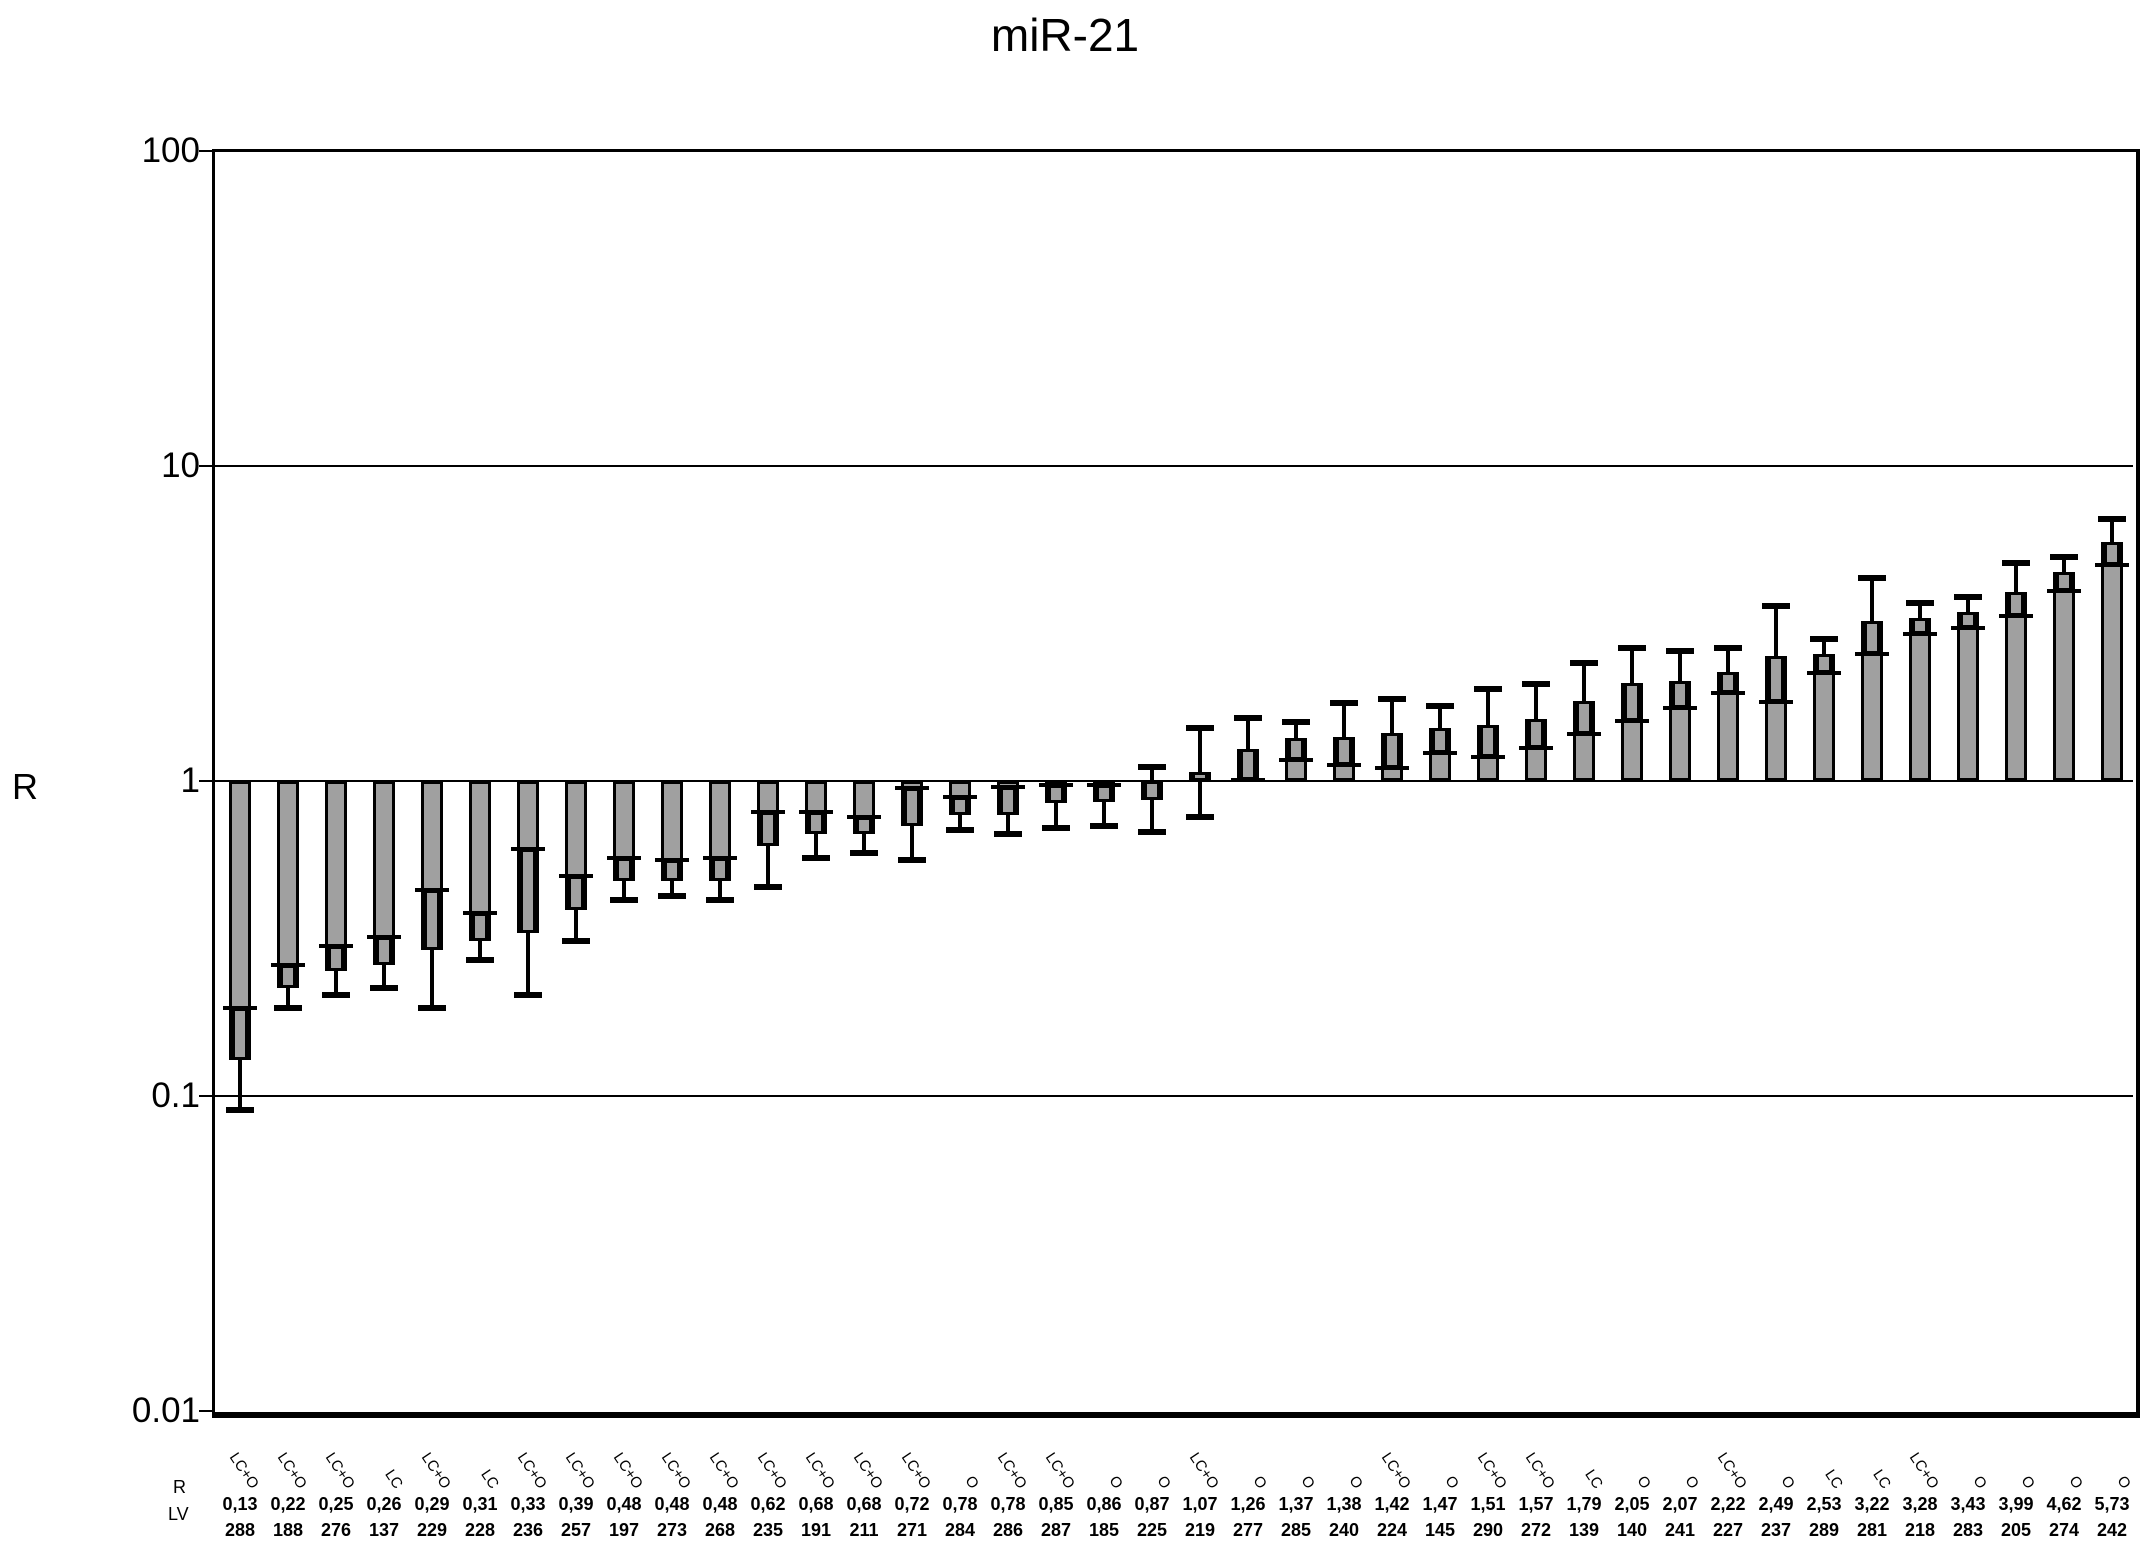 Image resolution: width=2150 pixels, height=1554 pixels. What do you see at coordinates (180, 465) in the screenshot?
I see `y-tick-label: 10` at bounding box center [180, 465].